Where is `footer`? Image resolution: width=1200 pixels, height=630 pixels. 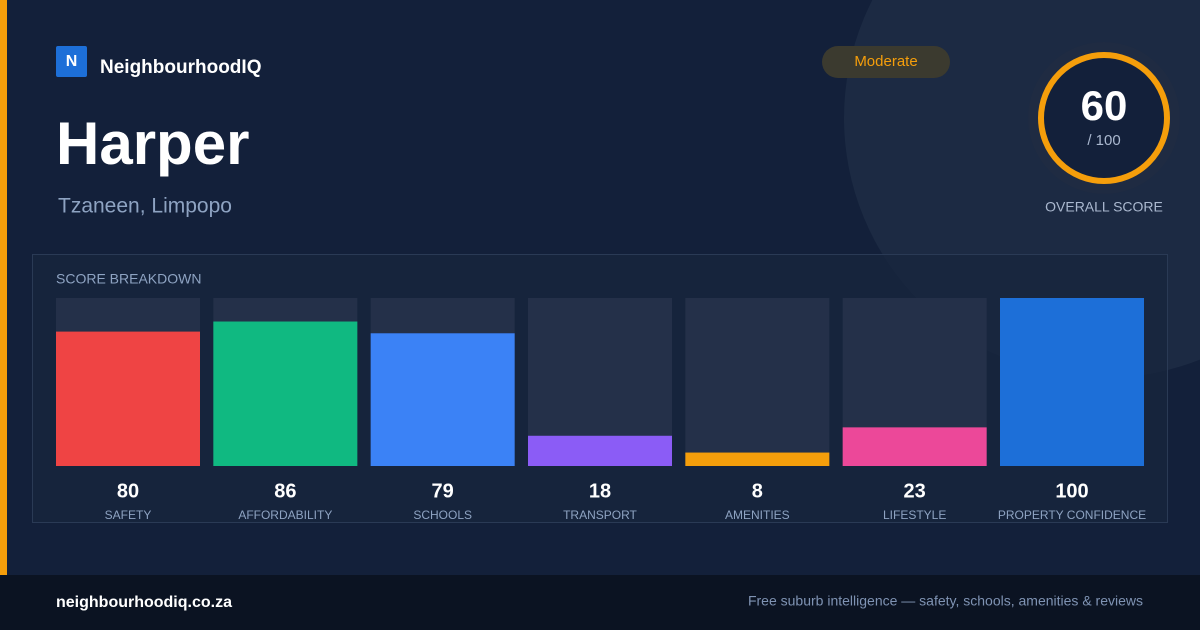 footer is located at coordinates (600, 602).